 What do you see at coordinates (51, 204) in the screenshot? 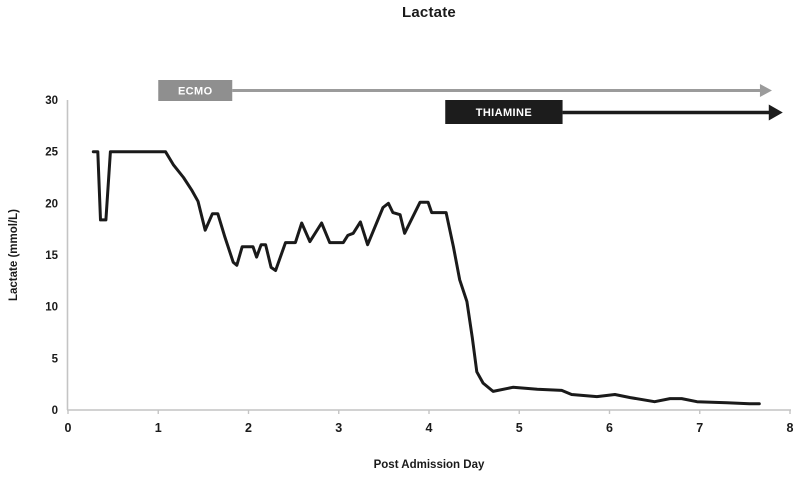
I see `y-tick-label: 20` at bounding box center [51, 204].